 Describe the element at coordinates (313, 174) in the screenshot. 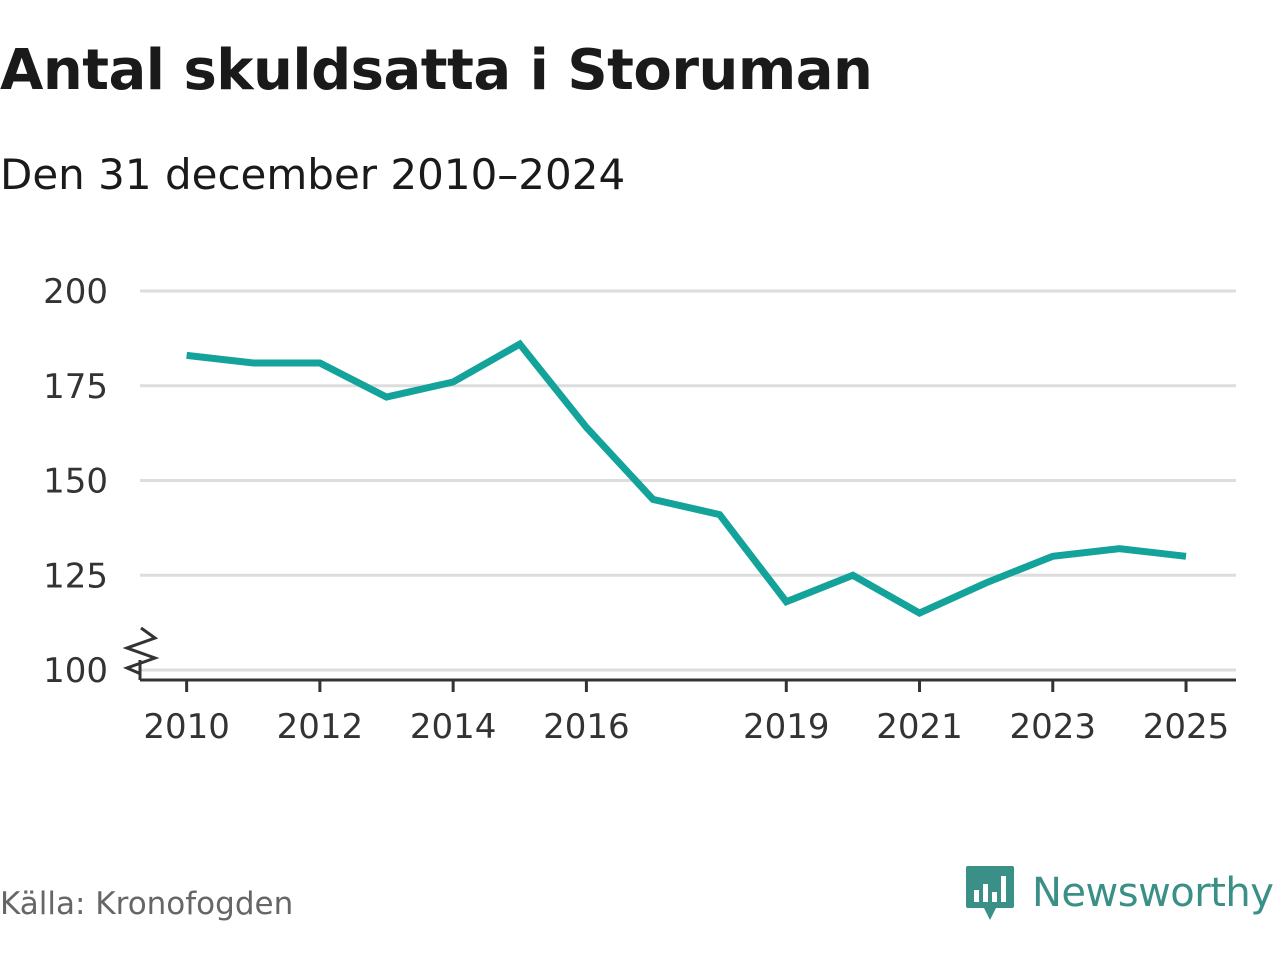

I see `chart-subtitle: Den 31 december 2010–2024` at that location.